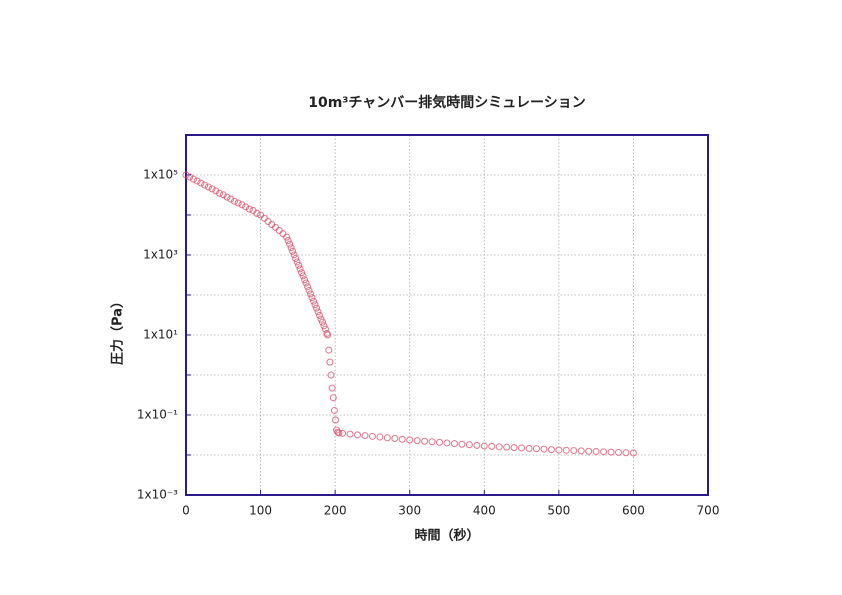 The width and height of the screenshot is (842, 595). What do you see at coordinates (447, 102) in the screenshot?
I see `chart-title: 10m³チャンバー排気時間シミュレーション` at bounding box center [447, 102].